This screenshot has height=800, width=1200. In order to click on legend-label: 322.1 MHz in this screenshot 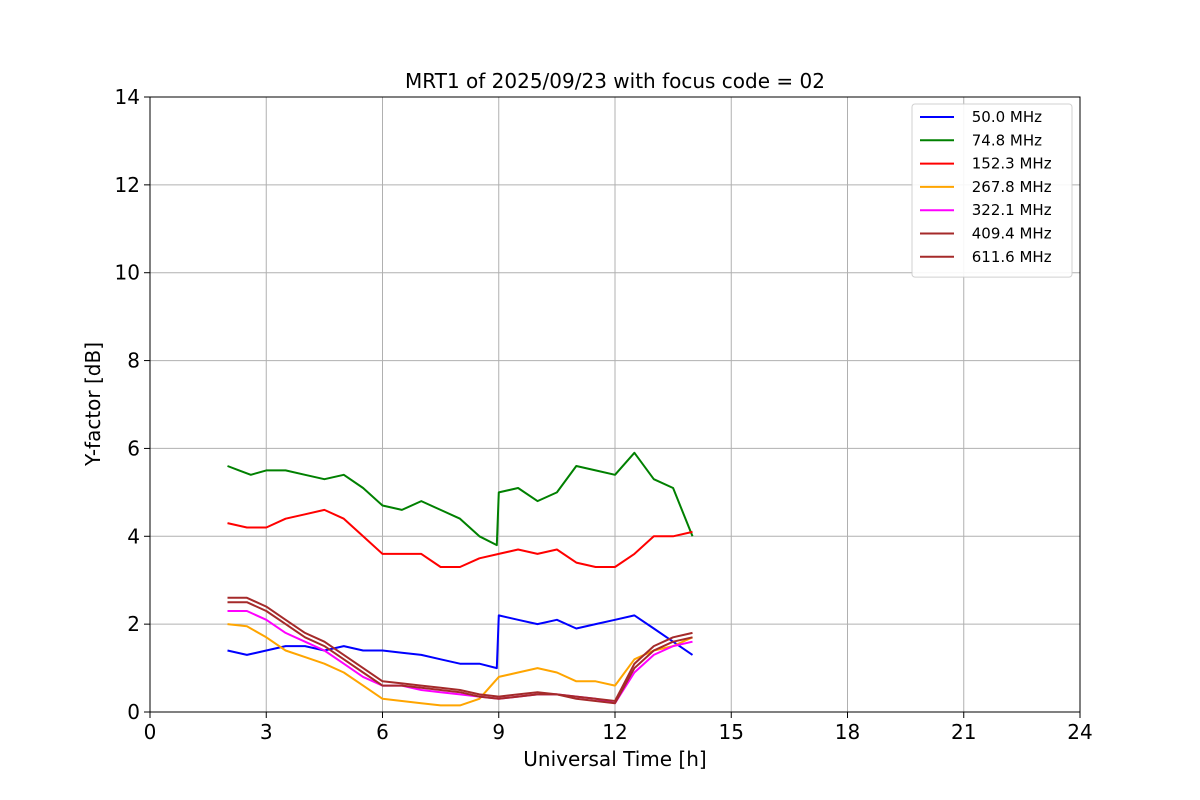, I will do `click(1009, 210)`.